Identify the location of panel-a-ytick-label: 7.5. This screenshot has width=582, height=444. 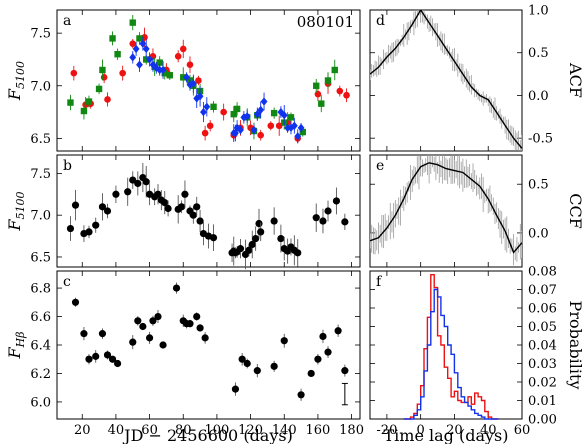
(40, 34).